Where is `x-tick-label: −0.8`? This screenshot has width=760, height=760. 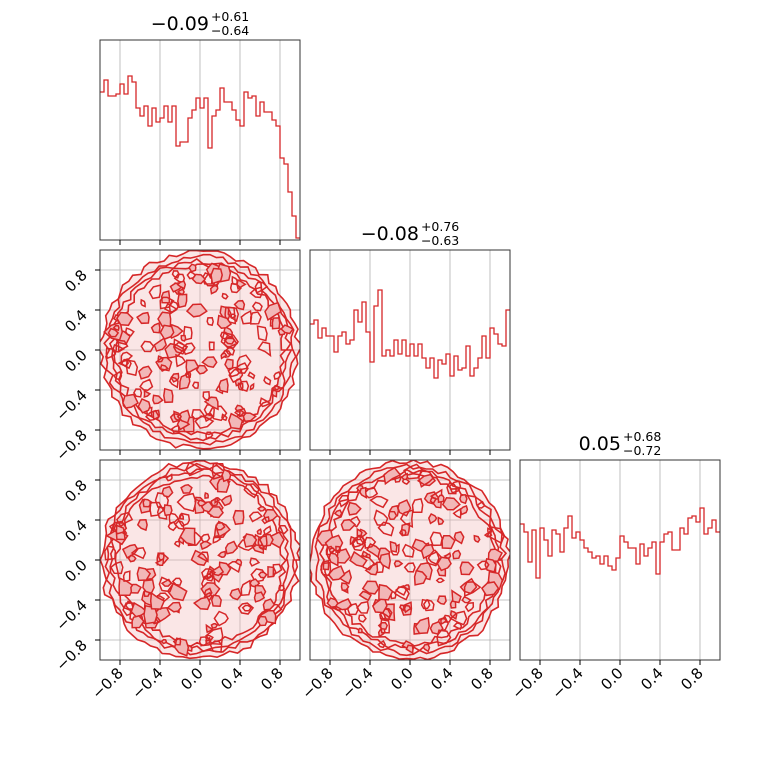
x-tick-label: −0.8 is located at coordinates (527, 683).